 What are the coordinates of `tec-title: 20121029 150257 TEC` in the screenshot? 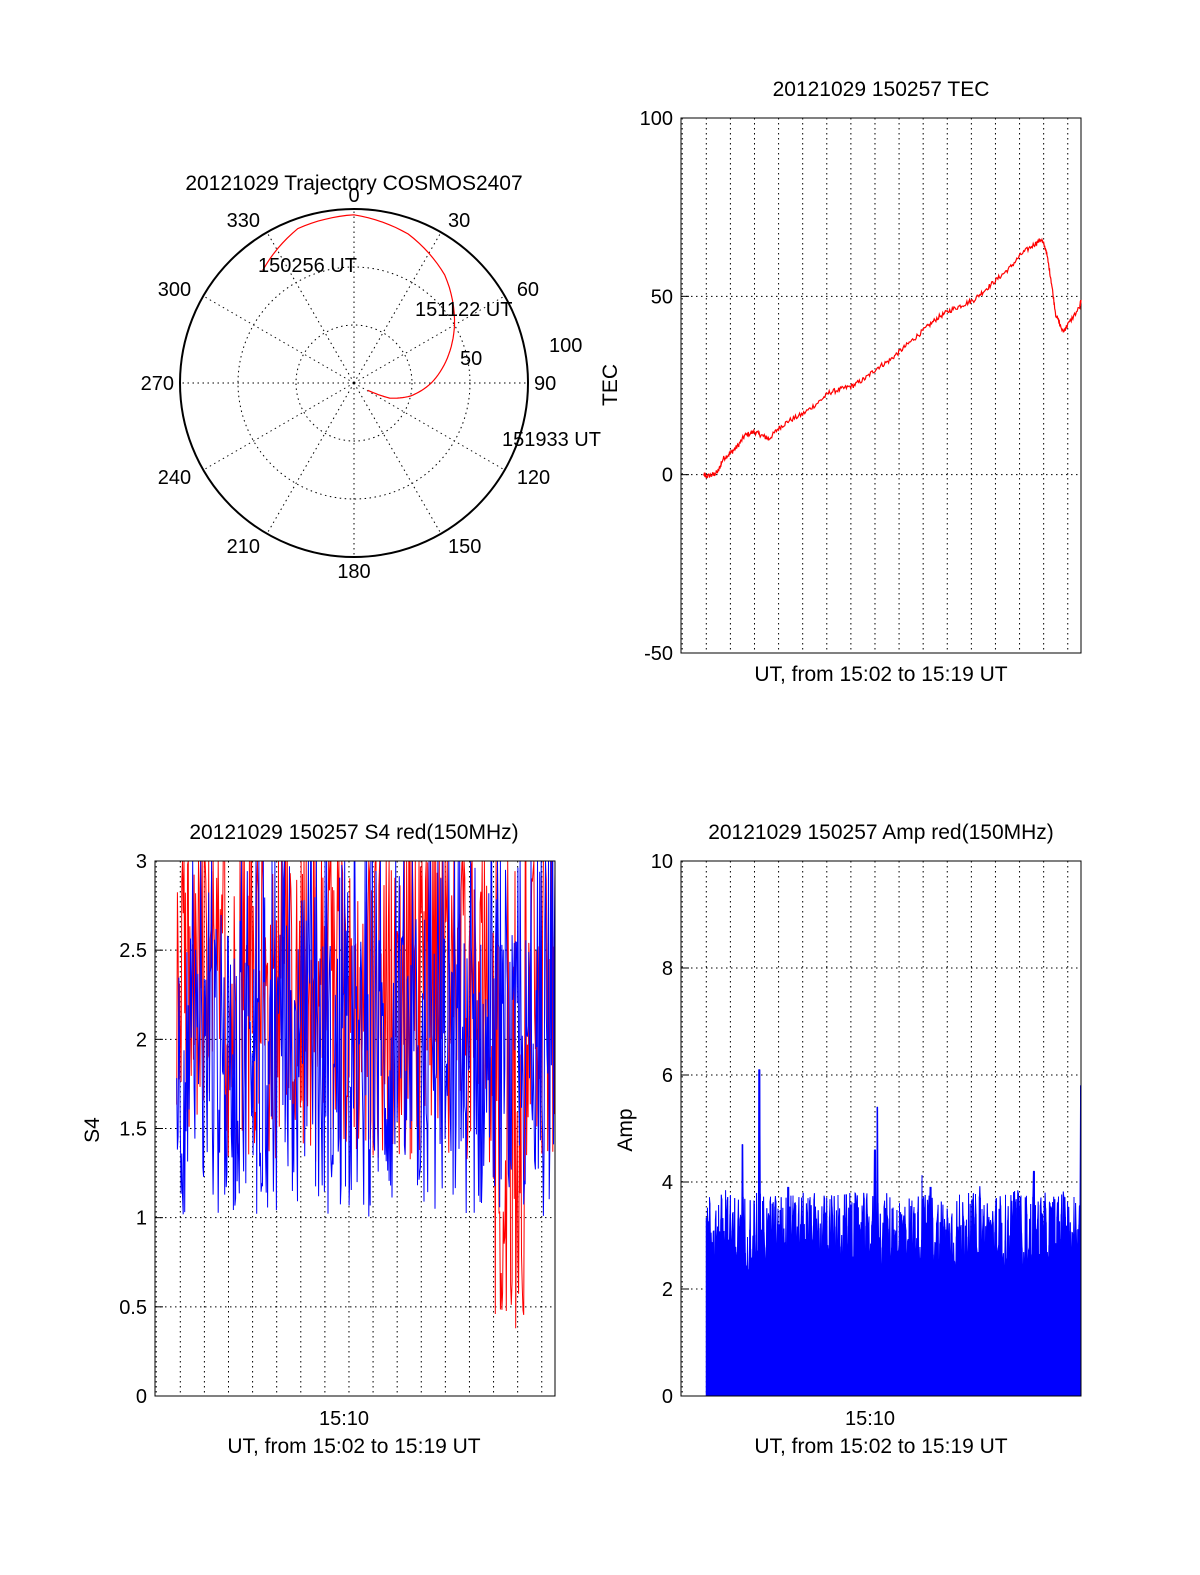 It's located at (881, 89).